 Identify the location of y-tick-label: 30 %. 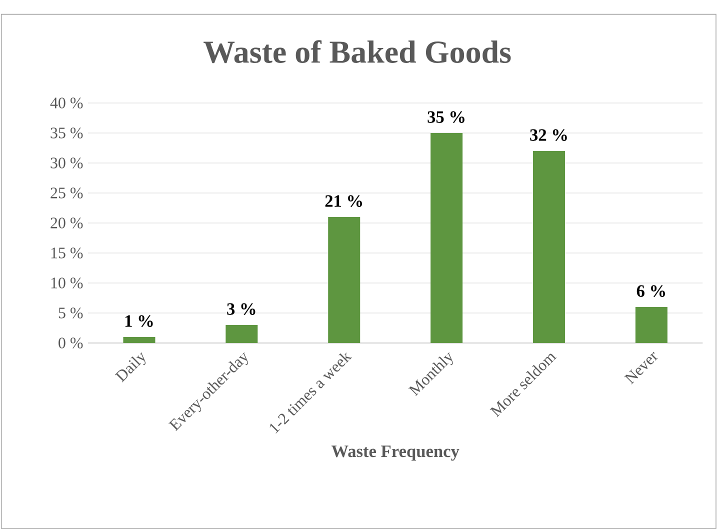
(66, 163).